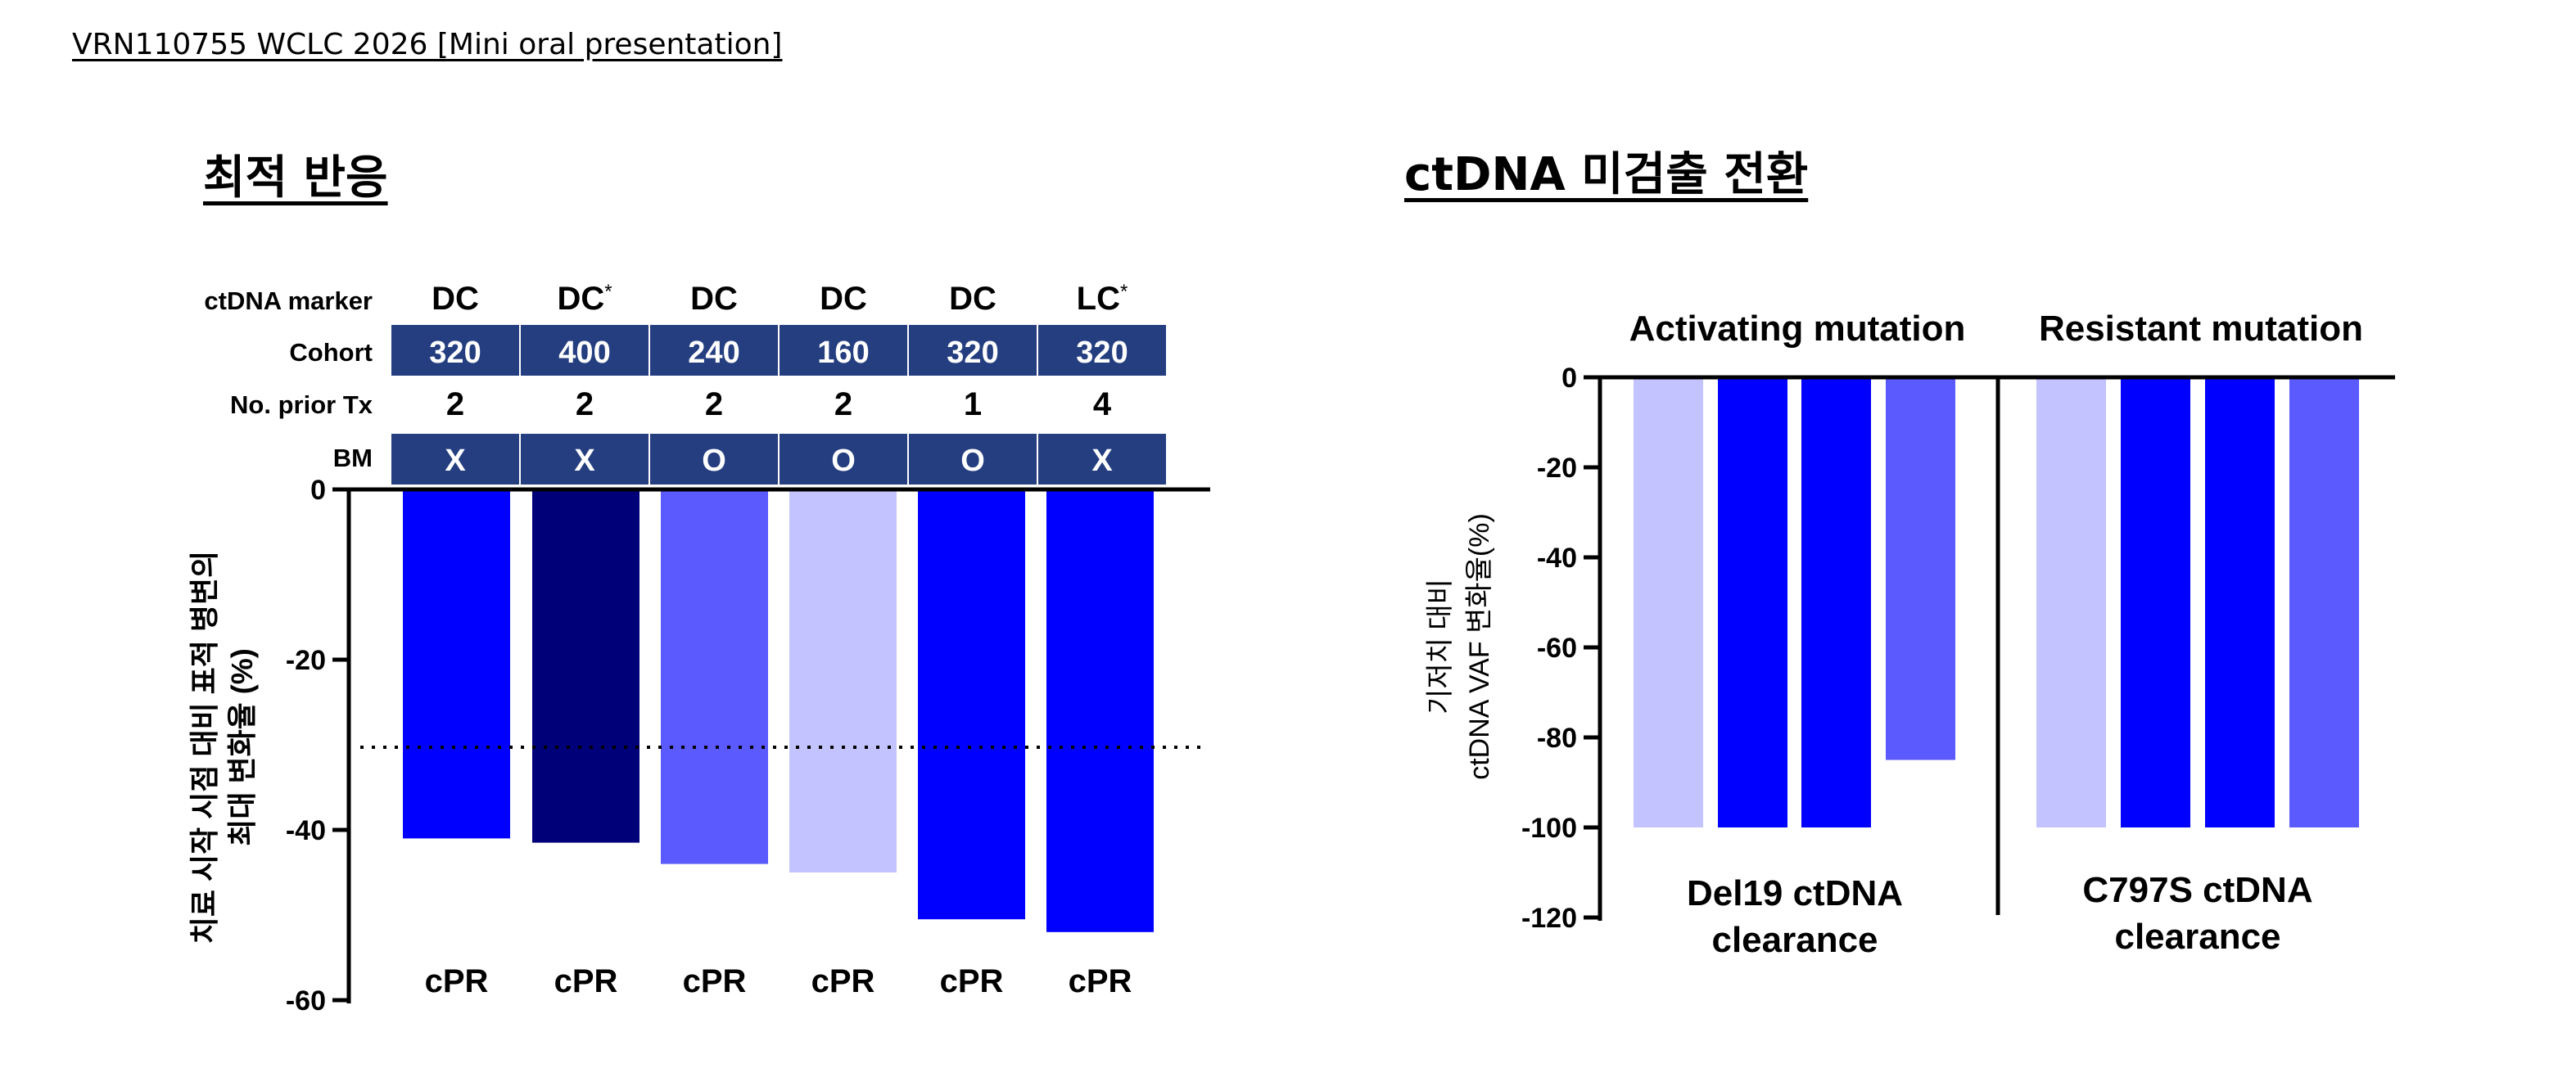 This screenshot has height=1091, width=2576. What do you see at coordinates (584, 299) in the screenshot?
I see `ctdna-marker-cell: DC*` at bounding box center [584, 299].